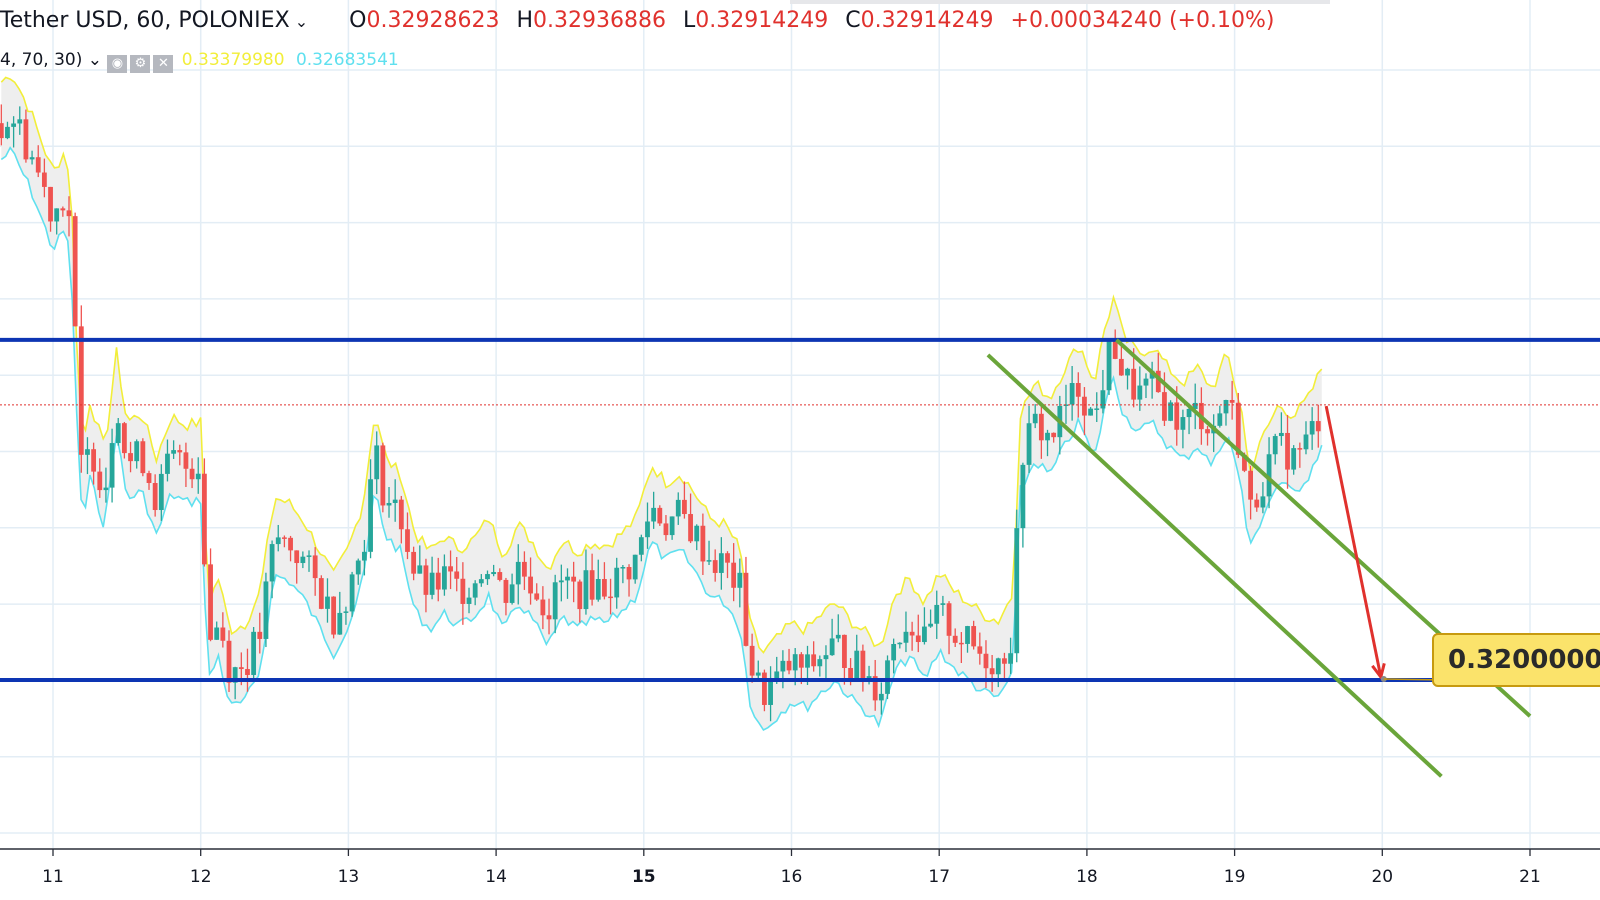 The width and height of the screenshot is (1600, 900). Describe the element at coordinates (1385, 543) in the screenshot. I see `projection-arrow` at that location.